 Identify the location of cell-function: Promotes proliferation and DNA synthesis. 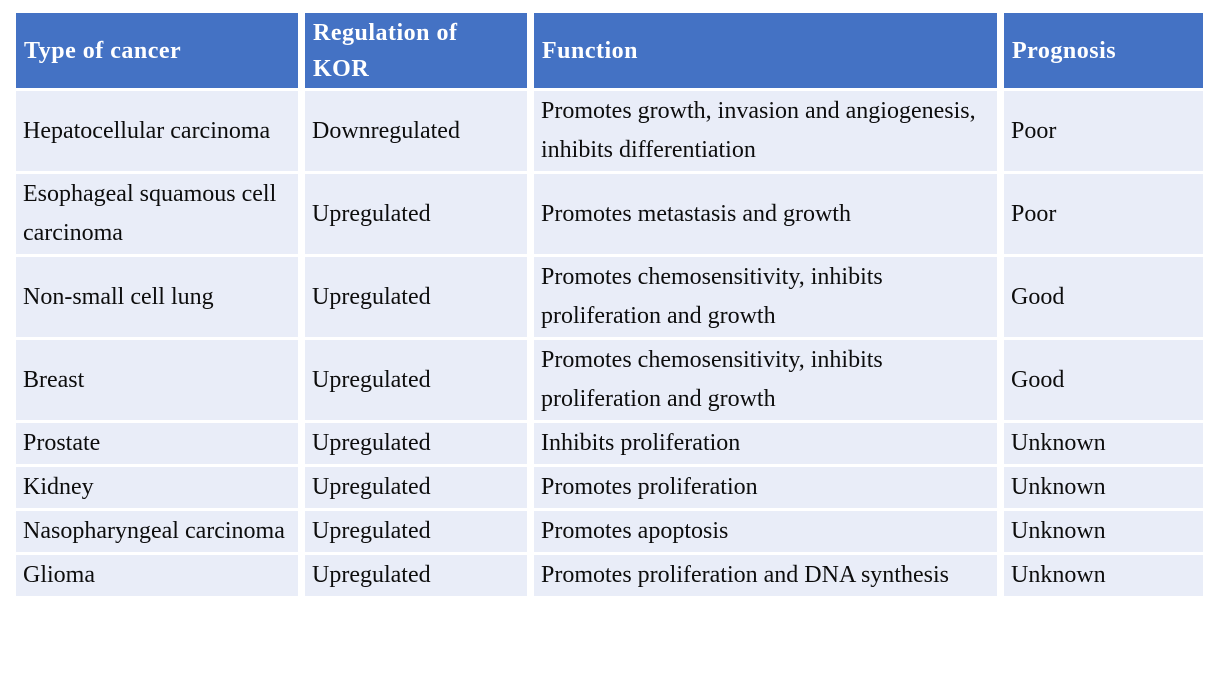
(765, 575).